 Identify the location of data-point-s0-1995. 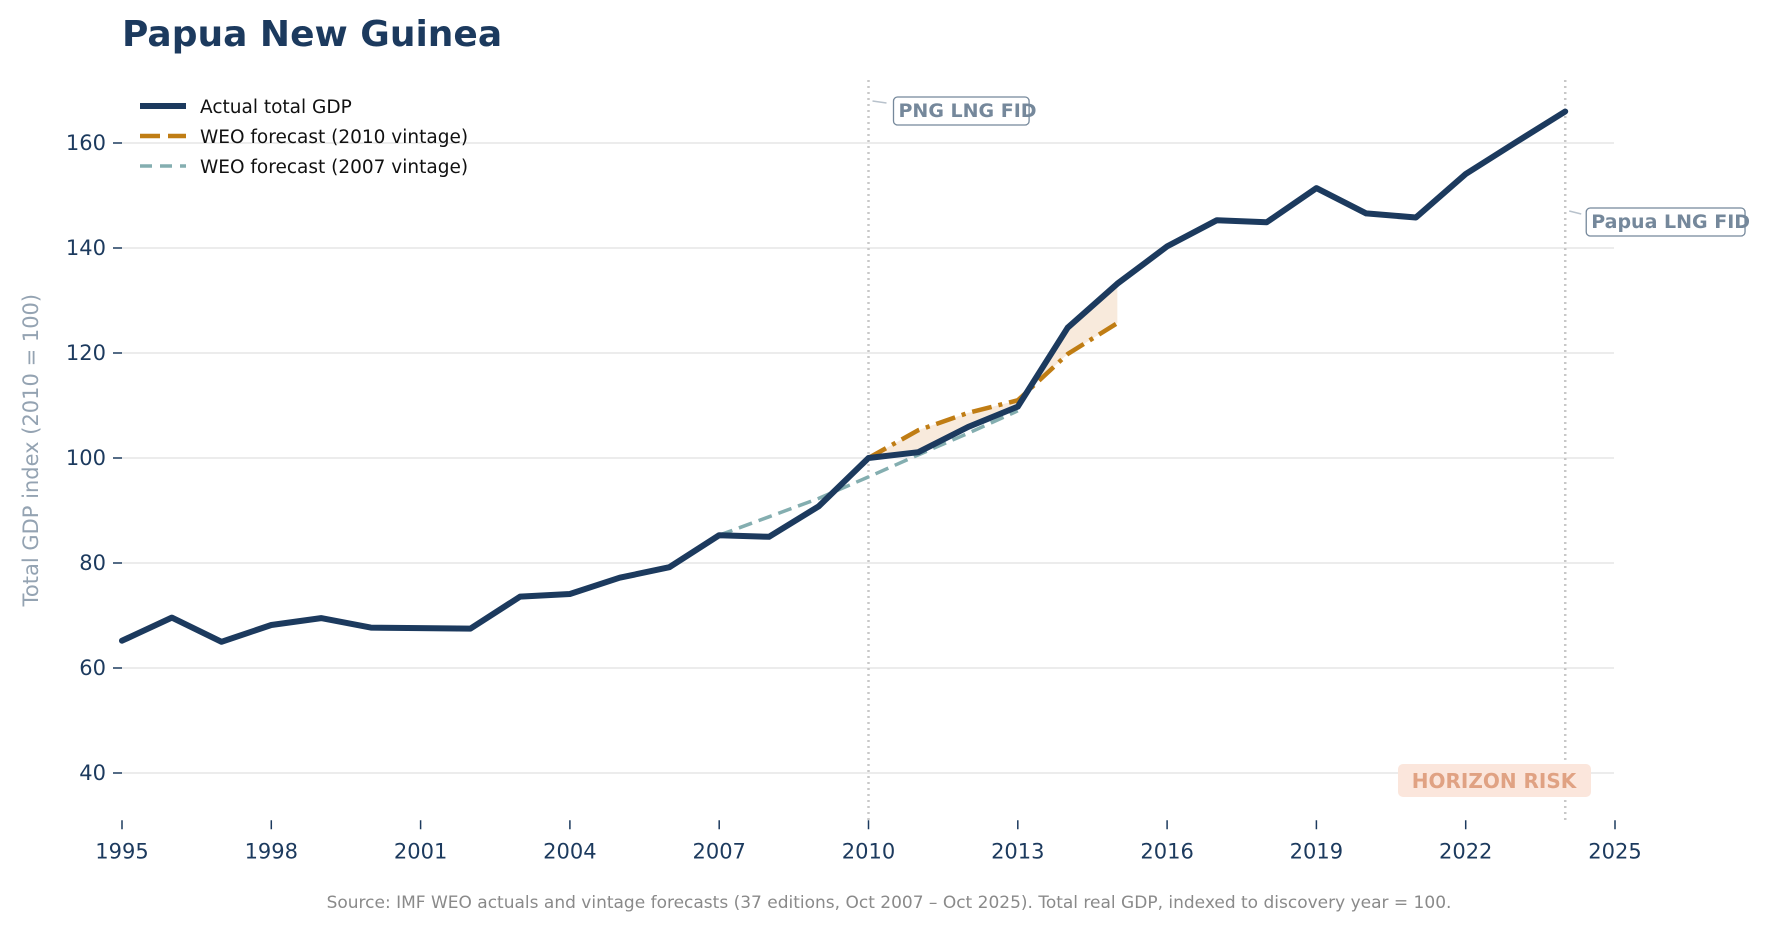
(122, 641).